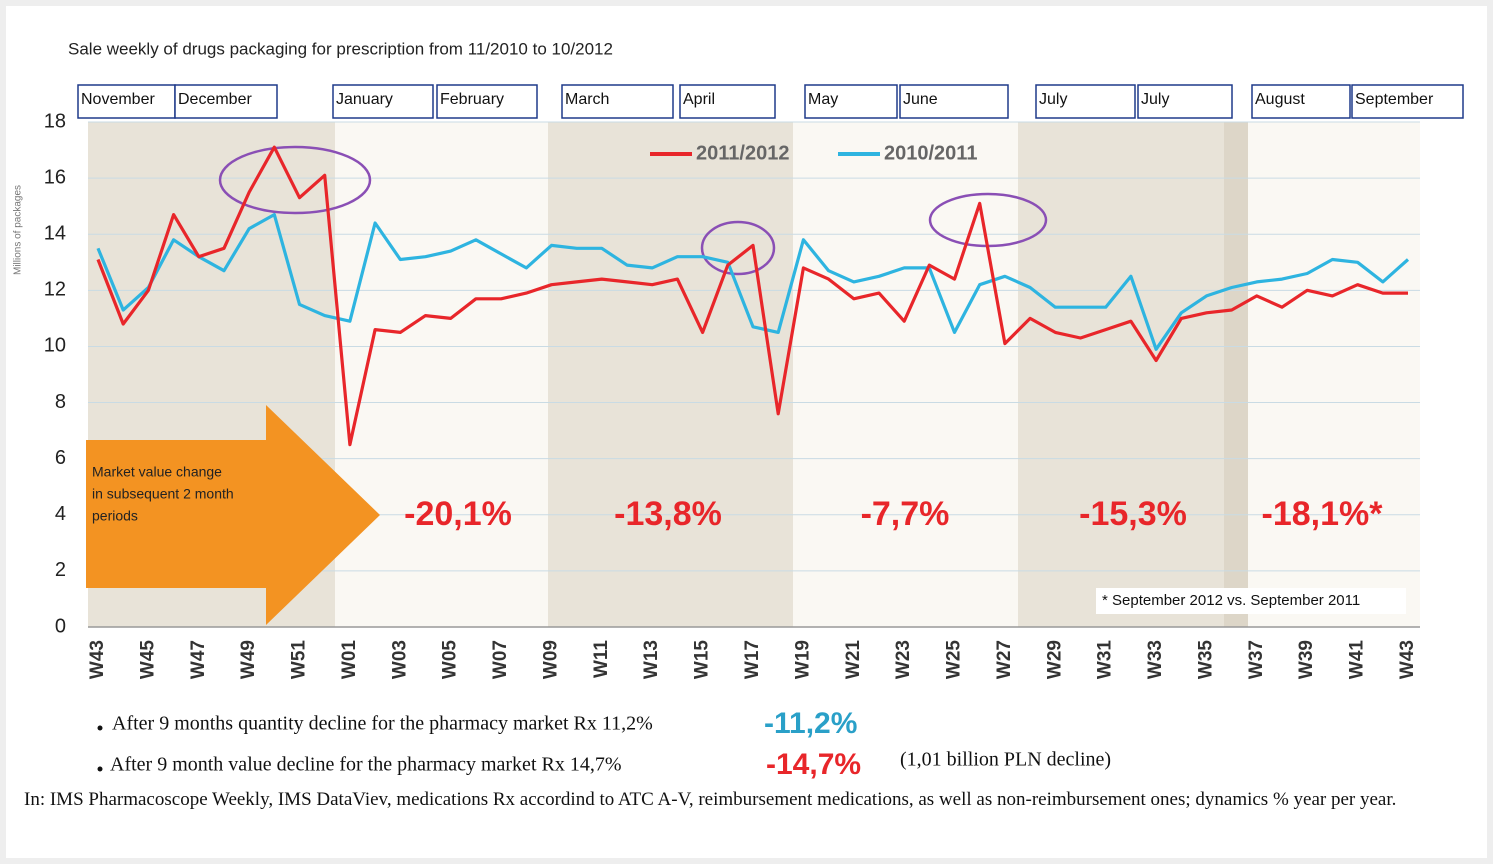  Describe the element at coordinates (1105, 660) in the screenshot. I see `x-tick-label: W31` at that location.